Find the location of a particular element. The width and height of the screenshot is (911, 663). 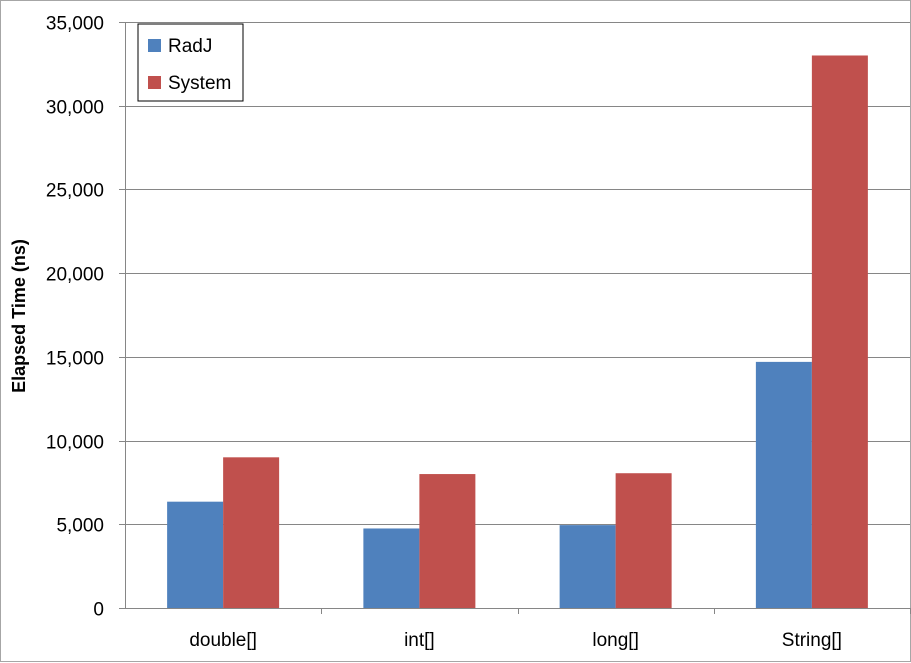

y-axis-title: Elapsed Time (ns) is located at coordinates (19, 316).